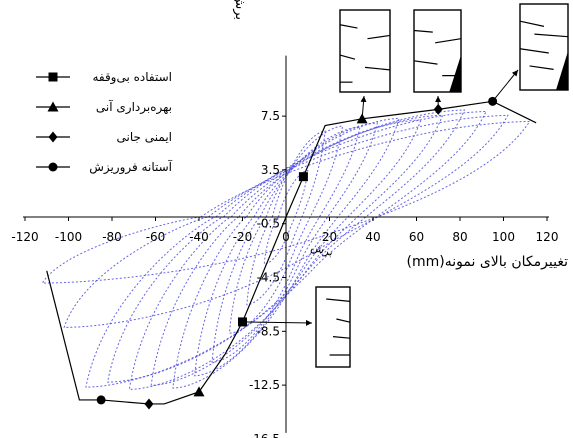 The width and height of the screenshot is (573, 438). I want to click on x-tick-label: -60, so click(156, 237).